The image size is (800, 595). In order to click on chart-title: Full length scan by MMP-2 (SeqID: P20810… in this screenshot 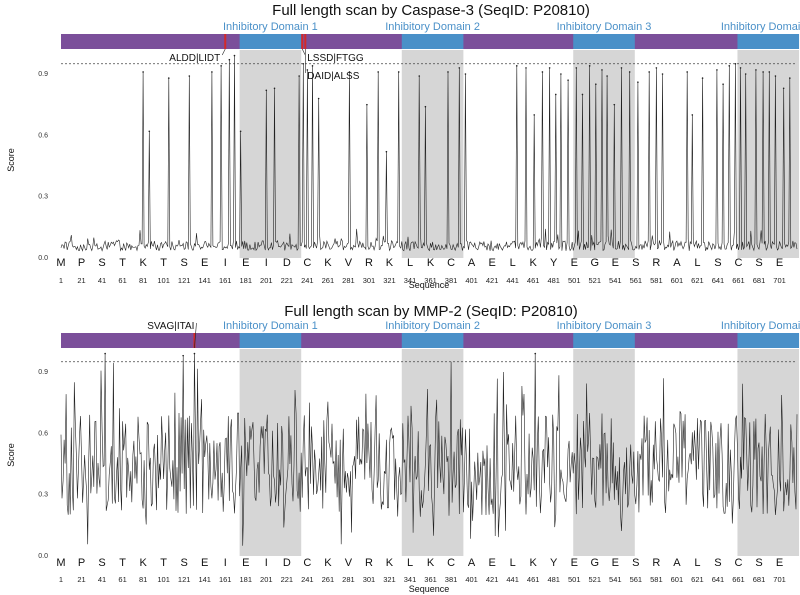, I will do `click(430, 311)`.